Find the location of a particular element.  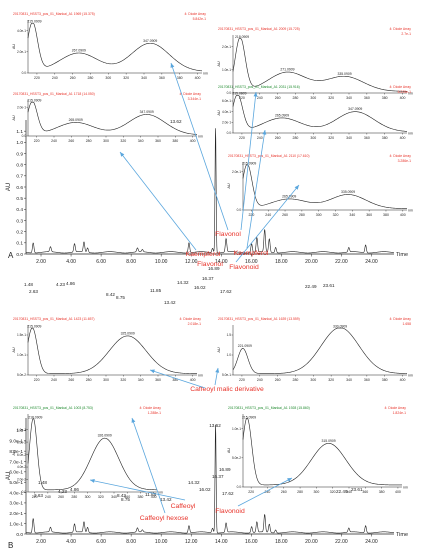

arrow-kaempferol-to-inset3-head is located at coordinates (122, 154).